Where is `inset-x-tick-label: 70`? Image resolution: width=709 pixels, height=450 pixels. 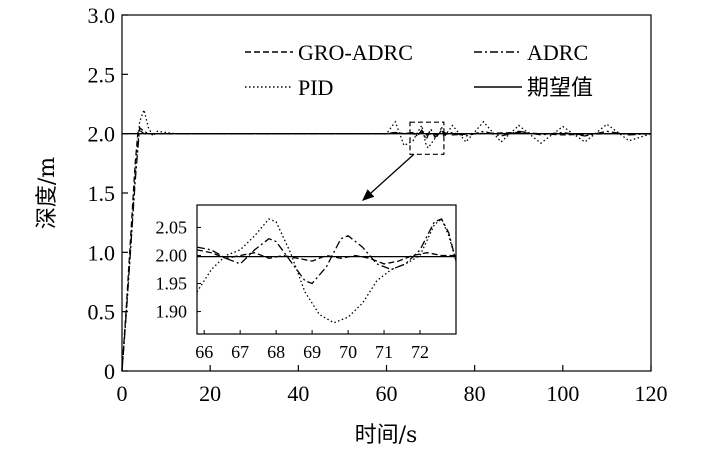 inset-x-tick-label: 70 is located at coordinates (348, 352).